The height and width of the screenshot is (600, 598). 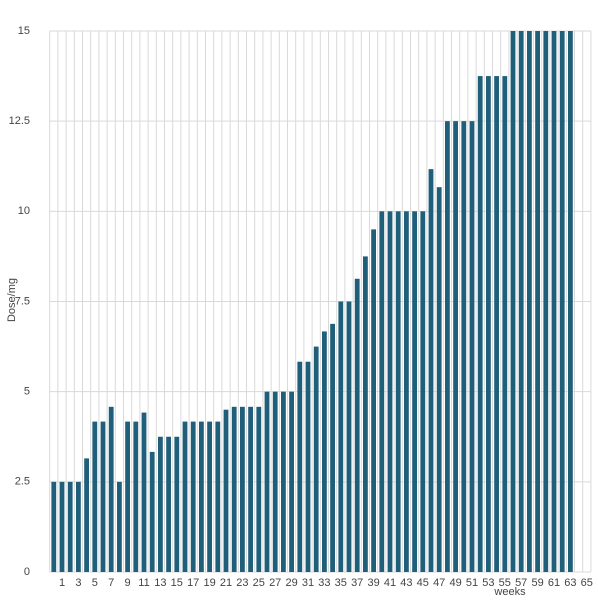 I want to click on x-tick-label: 13, so click(x=160, y=583).